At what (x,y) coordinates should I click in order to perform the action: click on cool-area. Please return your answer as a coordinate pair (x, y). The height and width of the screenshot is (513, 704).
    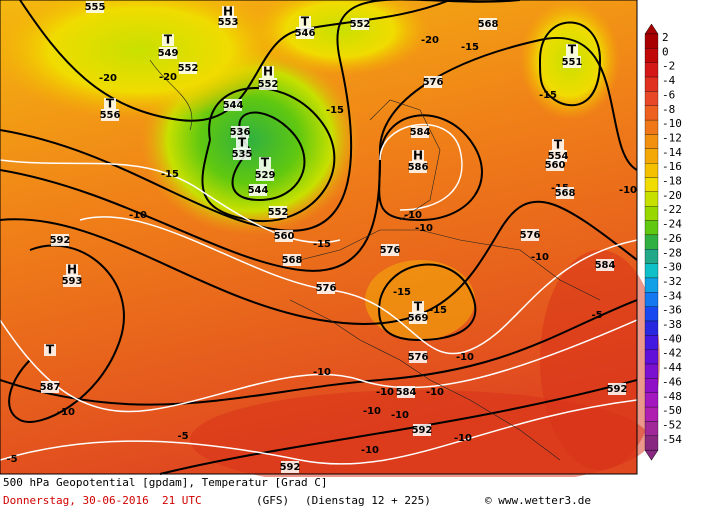
    Looking at the image, I should click on (420, 300).